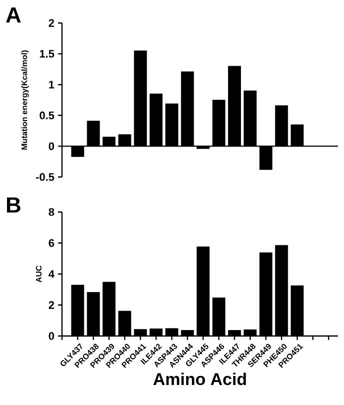  I want to click on chart-title: A, so click(13, 15).